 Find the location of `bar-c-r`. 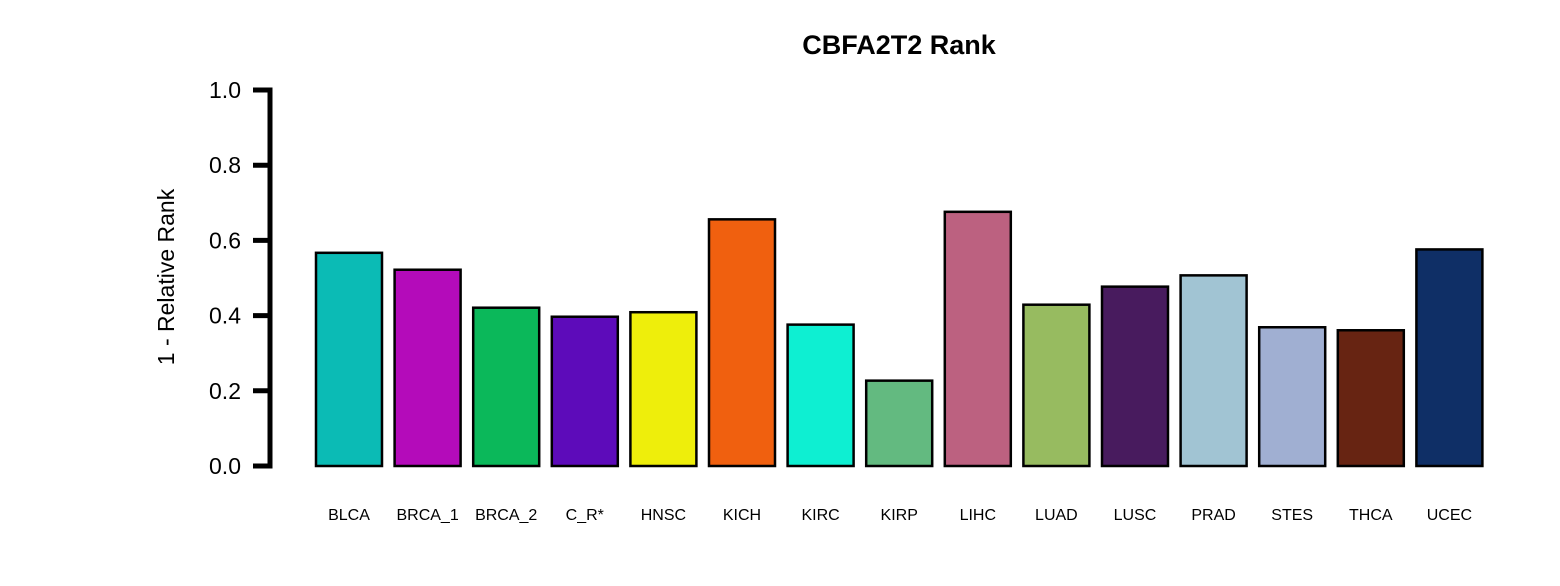

bar-c-r is located at coordinates (585, 391).